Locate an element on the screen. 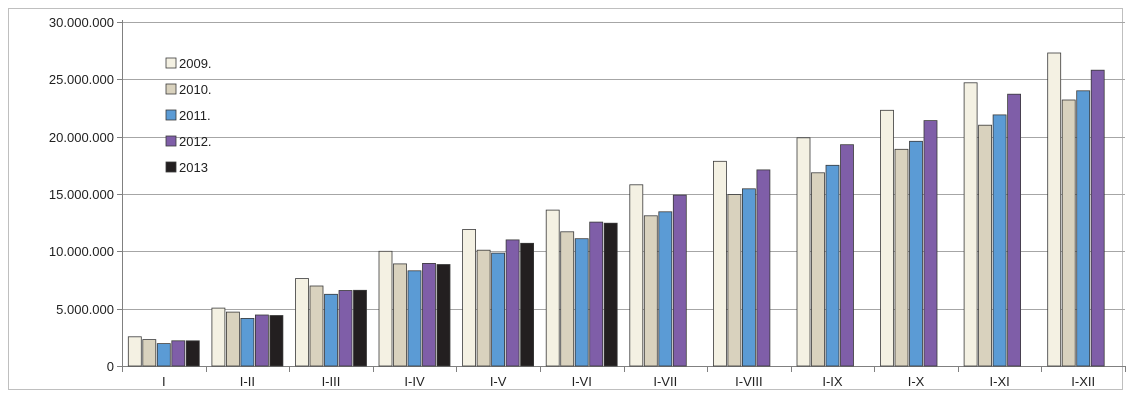 This screenshot has height=396, width=1131. bar-2012-I-X is located at coordinates (930, 243).